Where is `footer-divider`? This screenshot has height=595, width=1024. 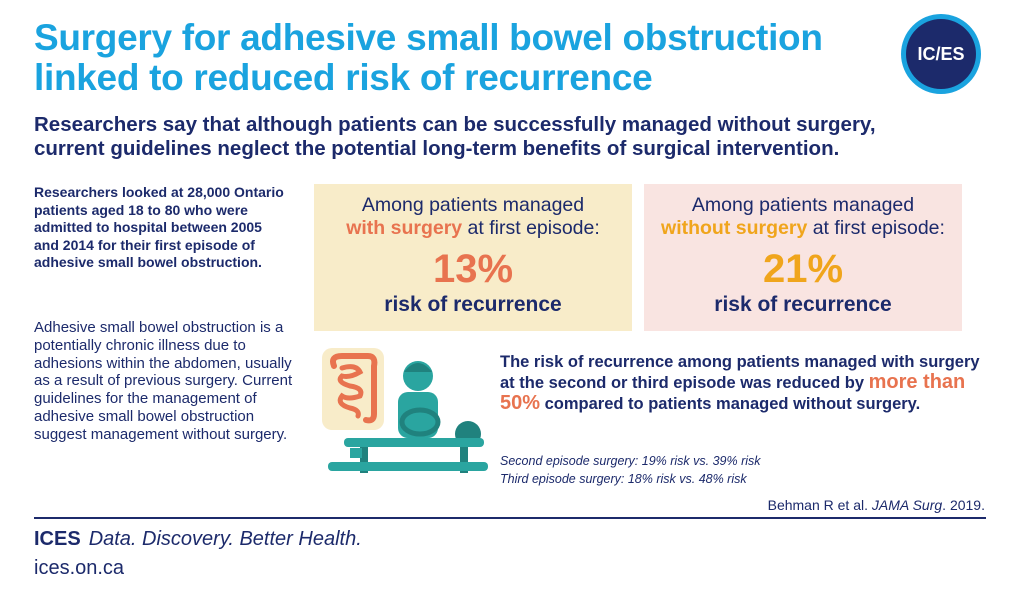 footer-divider is located at coordinates (510, 518).